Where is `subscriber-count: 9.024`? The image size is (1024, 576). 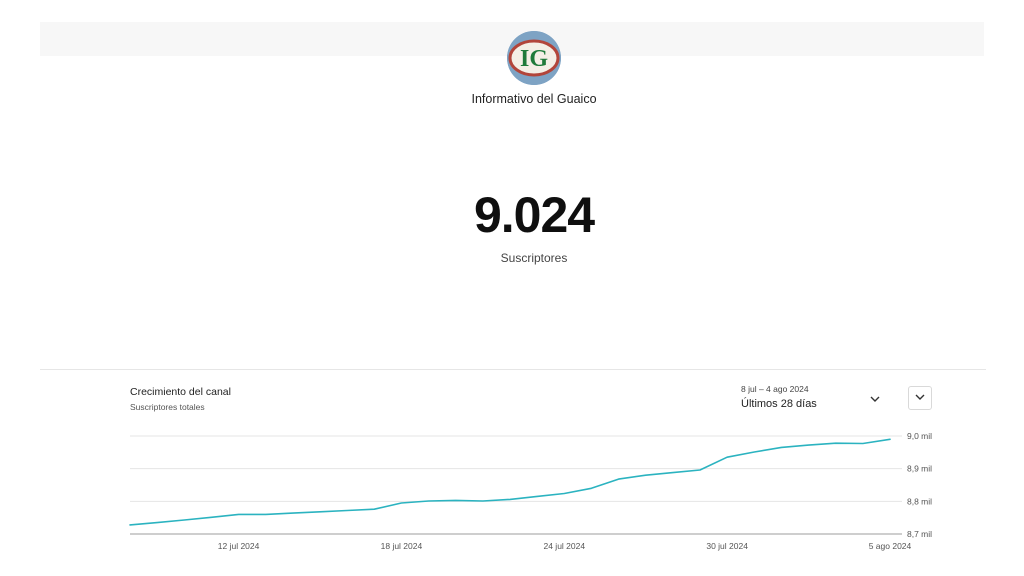
subscriber-count: 9.024 is located at coordinates (534, 215).